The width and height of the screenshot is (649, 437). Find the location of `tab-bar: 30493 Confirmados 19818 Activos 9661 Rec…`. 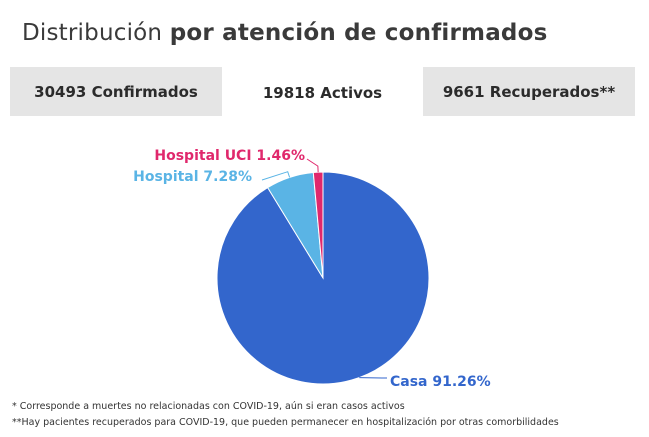

tab-bar: 30493 Confirmados 19818 Activos 9661 Rec… is located at coordinates (322, 93).